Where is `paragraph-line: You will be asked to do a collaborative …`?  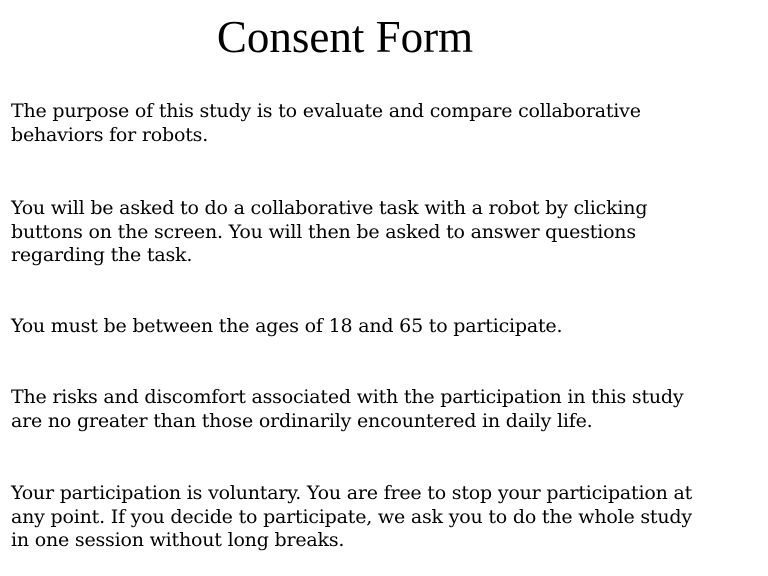 paragraph-line: You will be asked to do a collaborative … is located at coordinates (329, 208).